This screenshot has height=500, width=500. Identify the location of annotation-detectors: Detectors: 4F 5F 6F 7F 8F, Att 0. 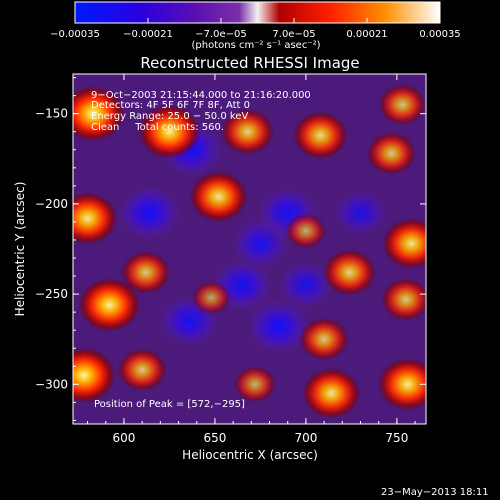
(170, 105).